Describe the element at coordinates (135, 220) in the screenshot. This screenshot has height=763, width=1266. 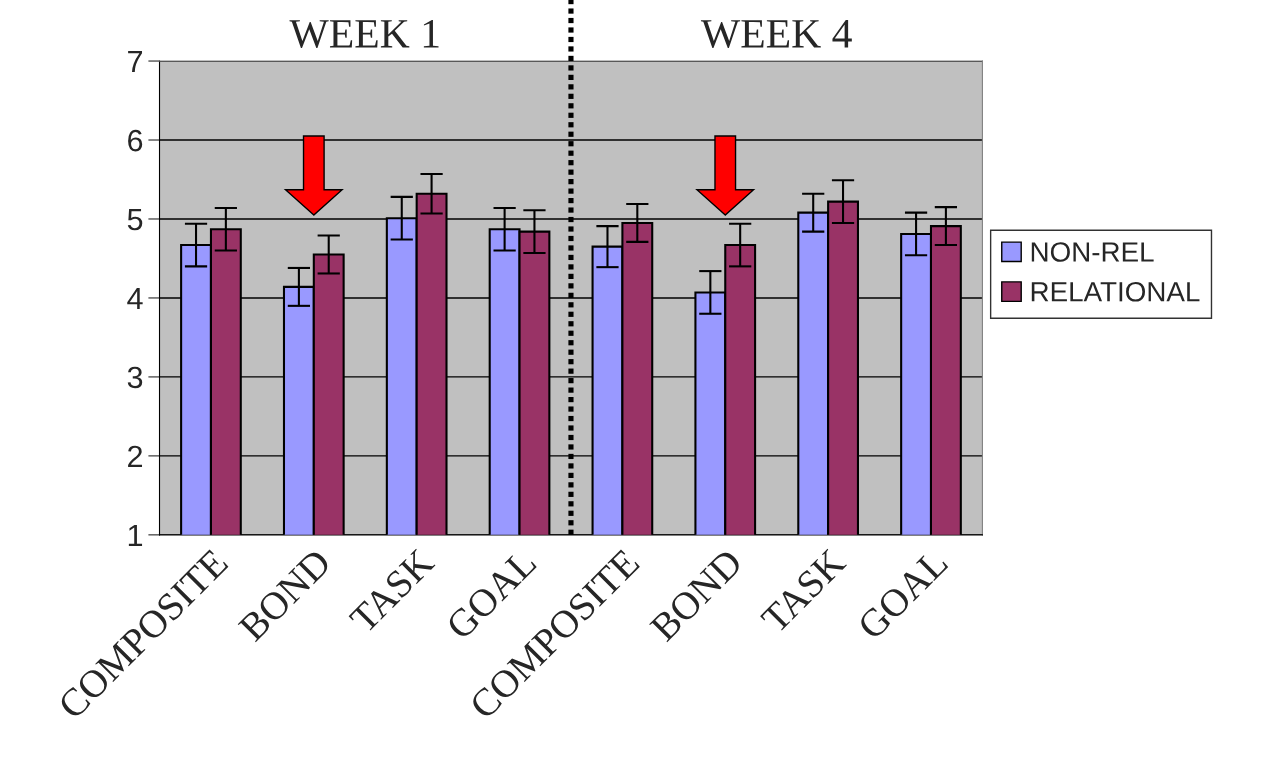
I see `y-tick-label: 5` at that location.